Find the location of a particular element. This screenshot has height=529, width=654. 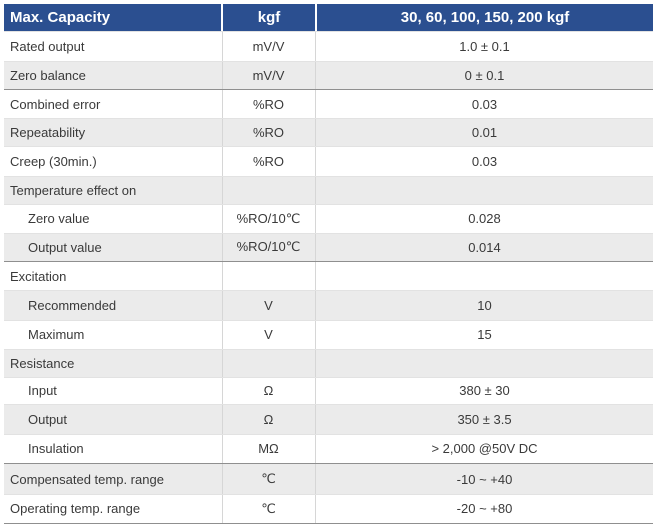

spec-label: Excitation is located at coordinates (38, 276).